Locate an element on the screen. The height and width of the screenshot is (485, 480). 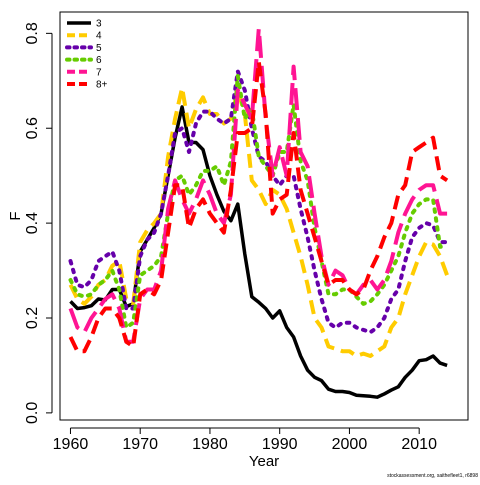
x-tick-label: 2000 is located at coordinates (350, 444).